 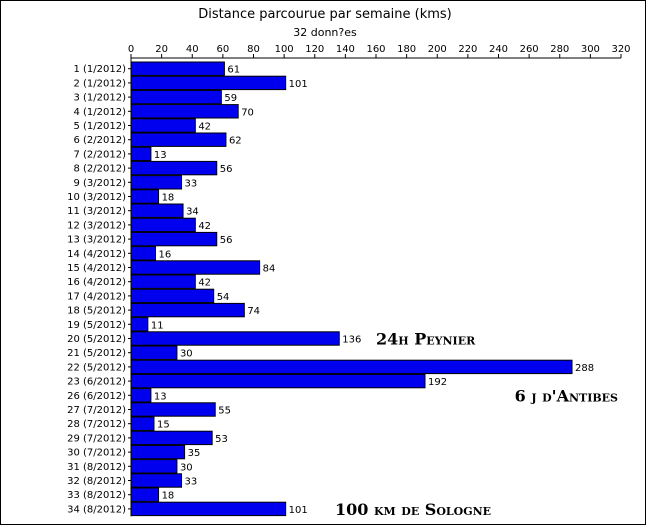 I want to click on x-tick-label: 280, so click(x=559, y=49).